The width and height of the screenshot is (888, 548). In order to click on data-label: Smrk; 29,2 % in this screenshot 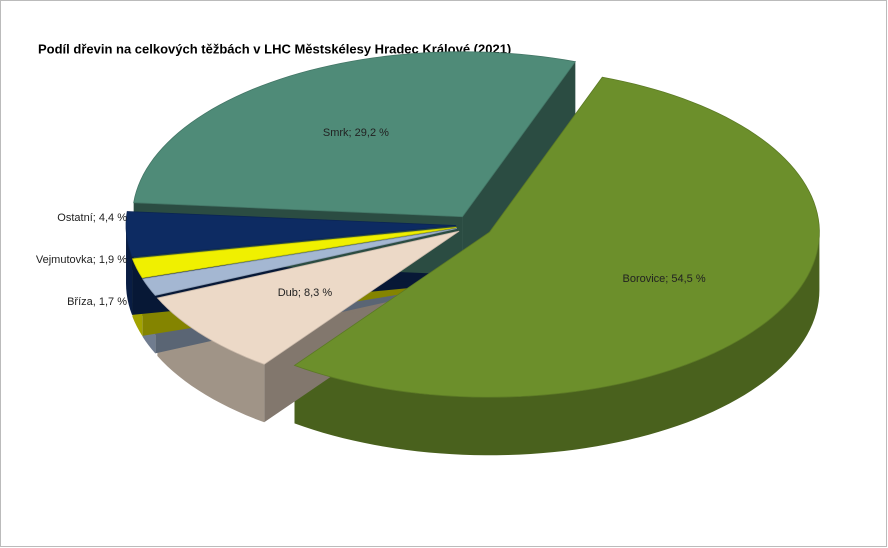, I will do `click(356, 133)`.